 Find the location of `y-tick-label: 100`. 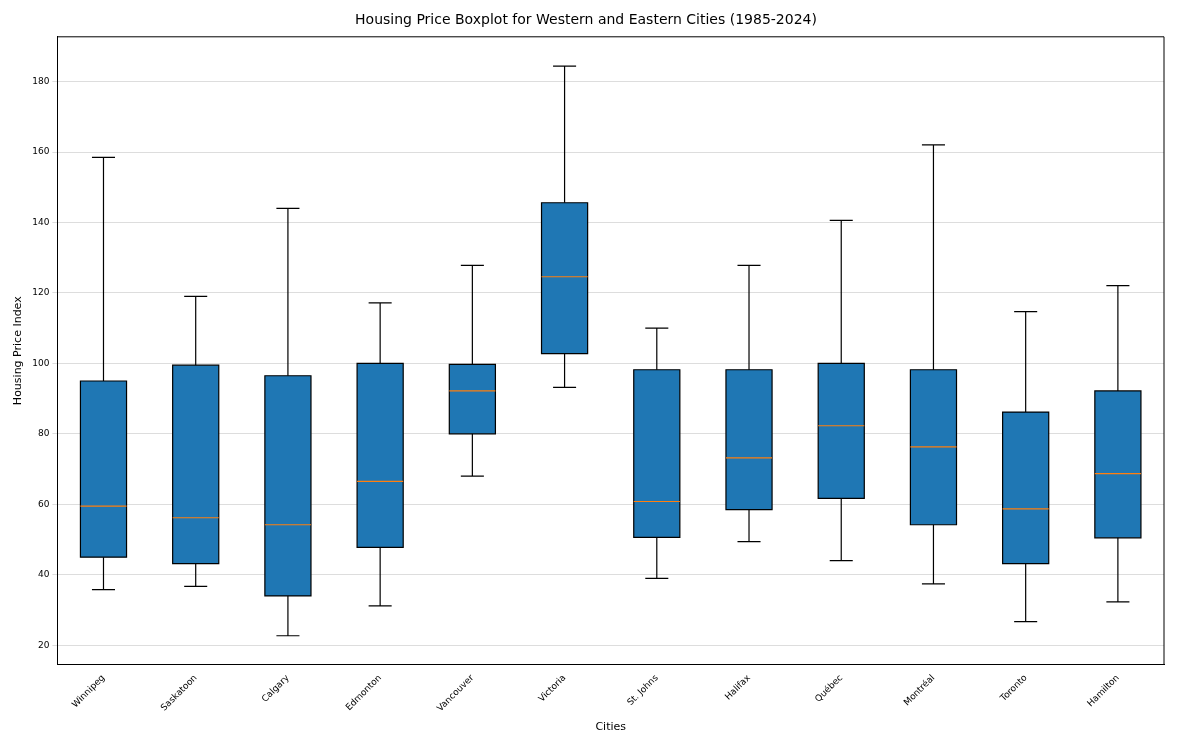

y-tick-label: 100 is located at coordinates (41, 362).